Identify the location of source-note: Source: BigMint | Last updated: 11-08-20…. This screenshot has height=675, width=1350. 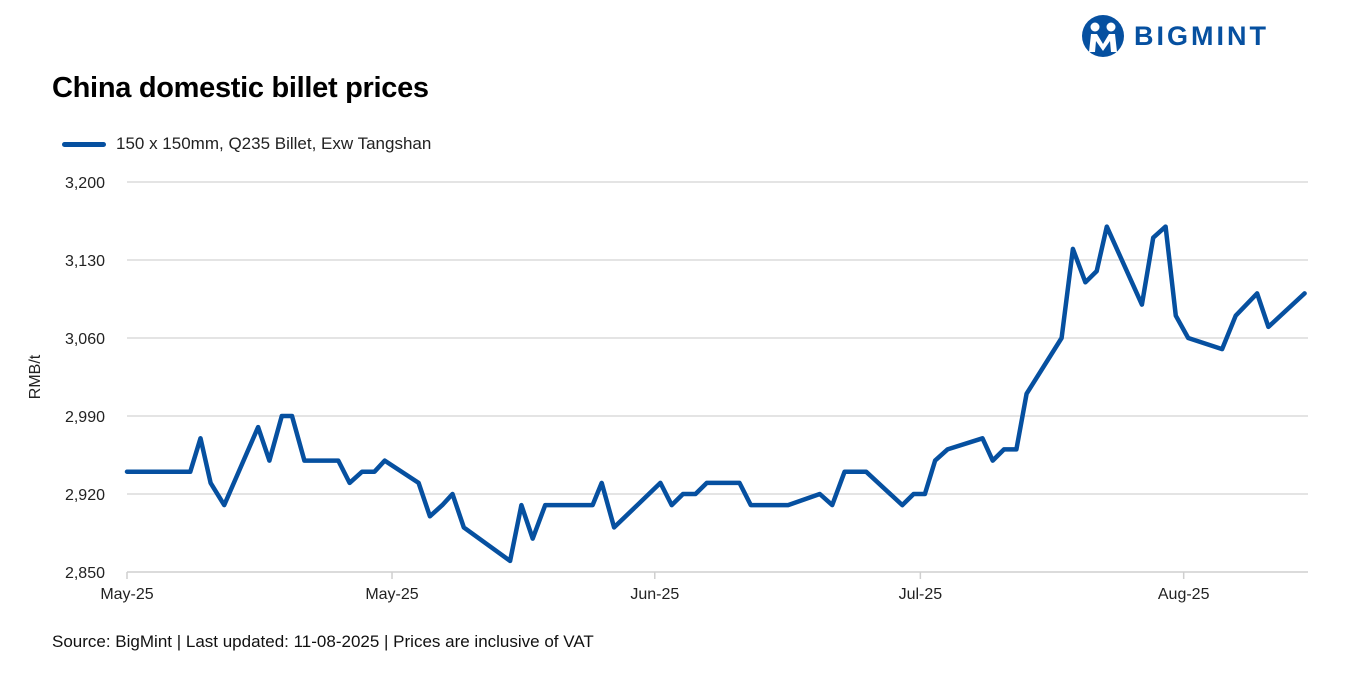
(323, 641).